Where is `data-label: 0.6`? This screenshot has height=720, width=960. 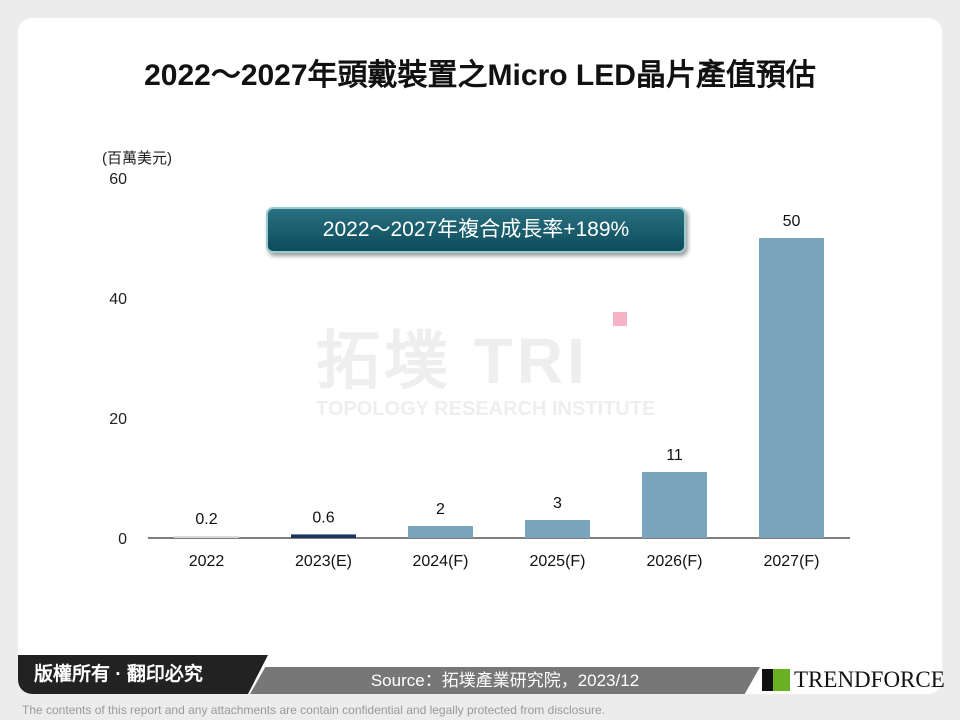
data-label: 0.6 is located at coordinates (323, 517).